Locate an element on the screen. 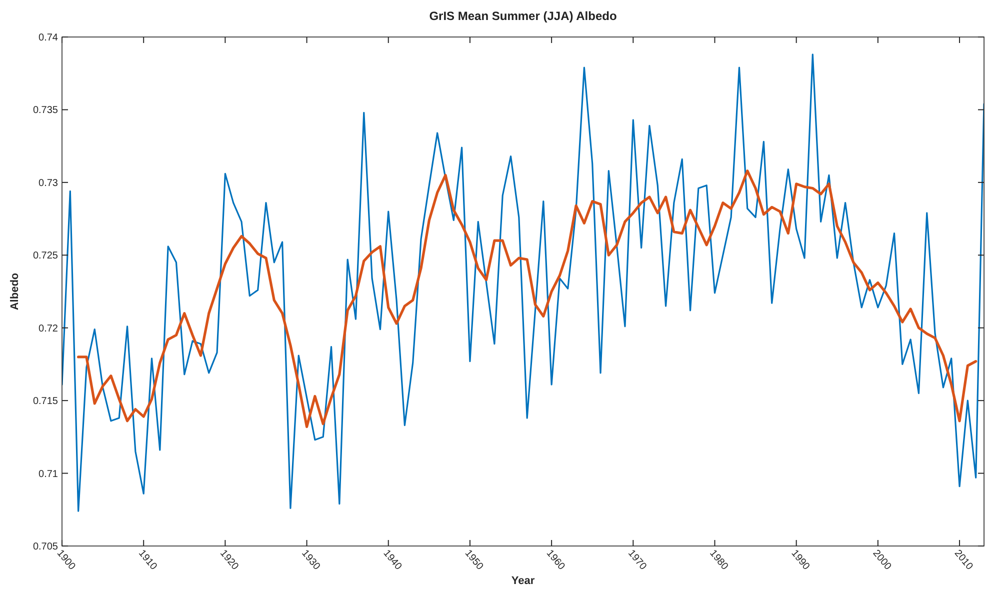 This screenshot has height=590, width=985. y-axis-title: Albedo is located at coordinates (15, 291).